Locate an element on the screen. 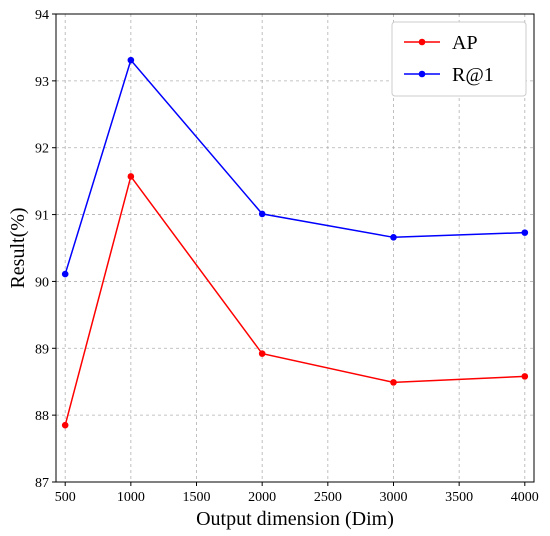  legend: AP R@1 is located at coordinates (459, 59).